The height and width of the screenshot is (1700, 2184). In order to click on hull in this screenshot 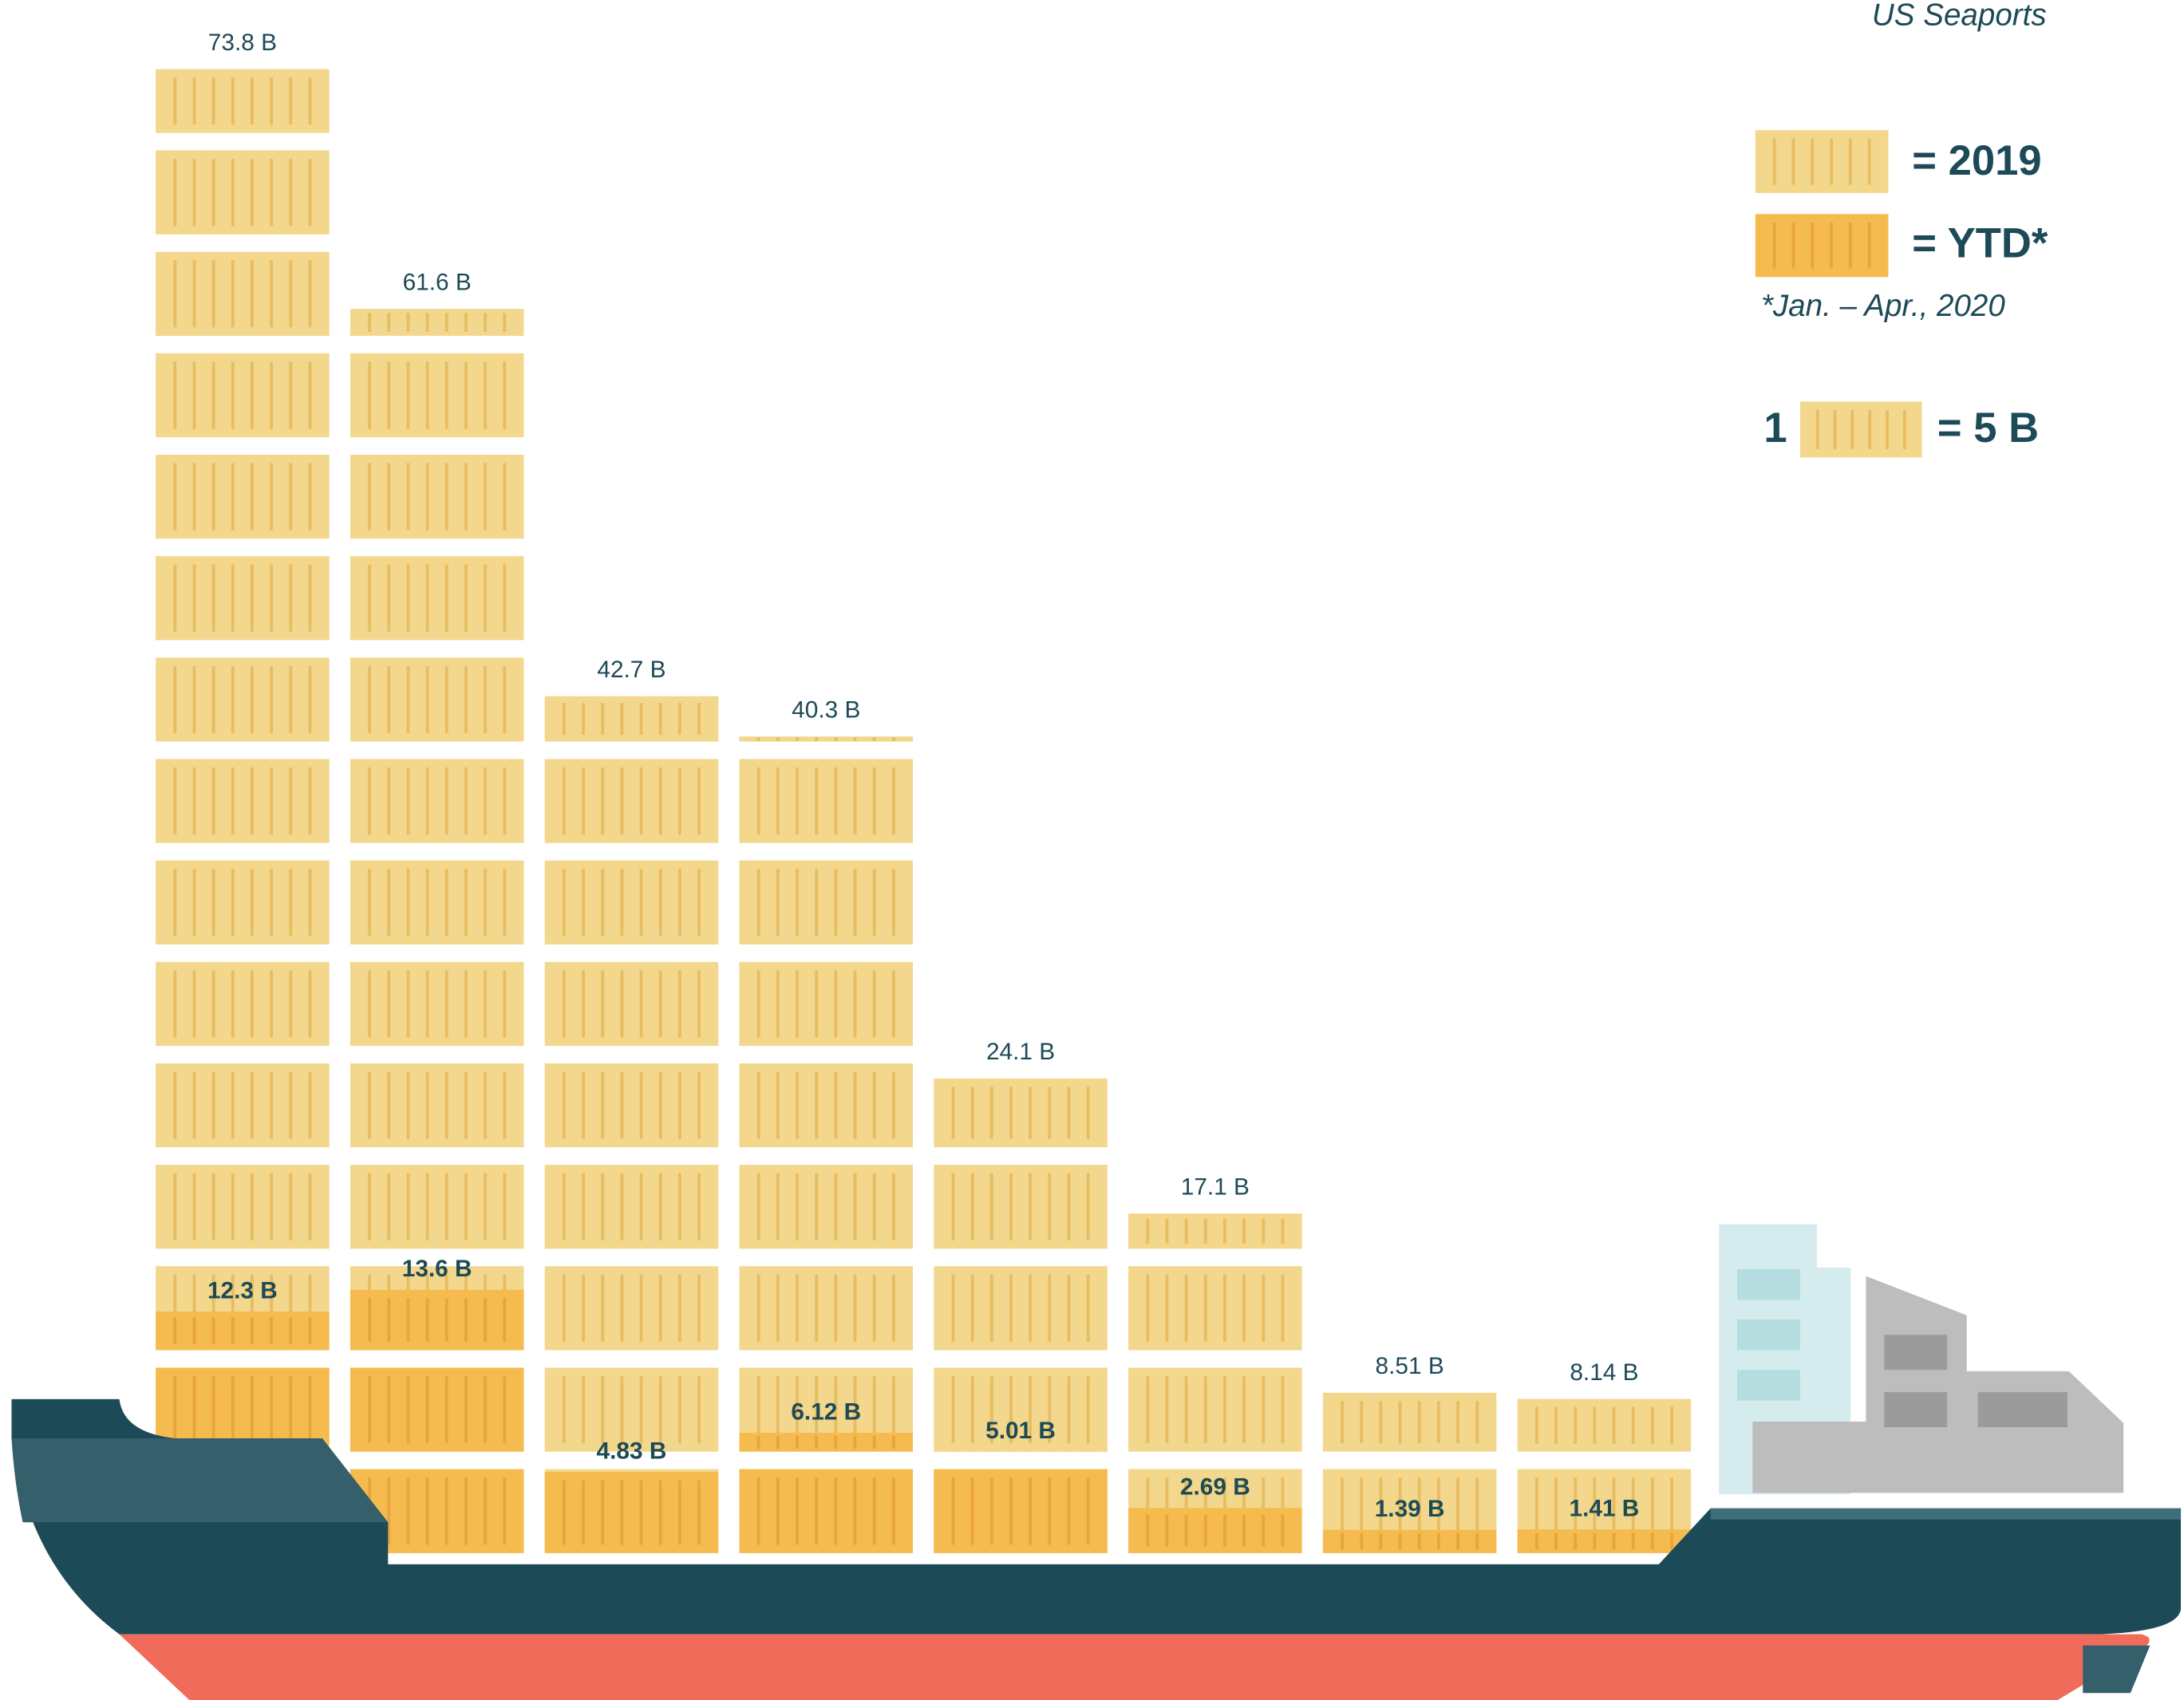, I will do `click(1096, 1536)`.